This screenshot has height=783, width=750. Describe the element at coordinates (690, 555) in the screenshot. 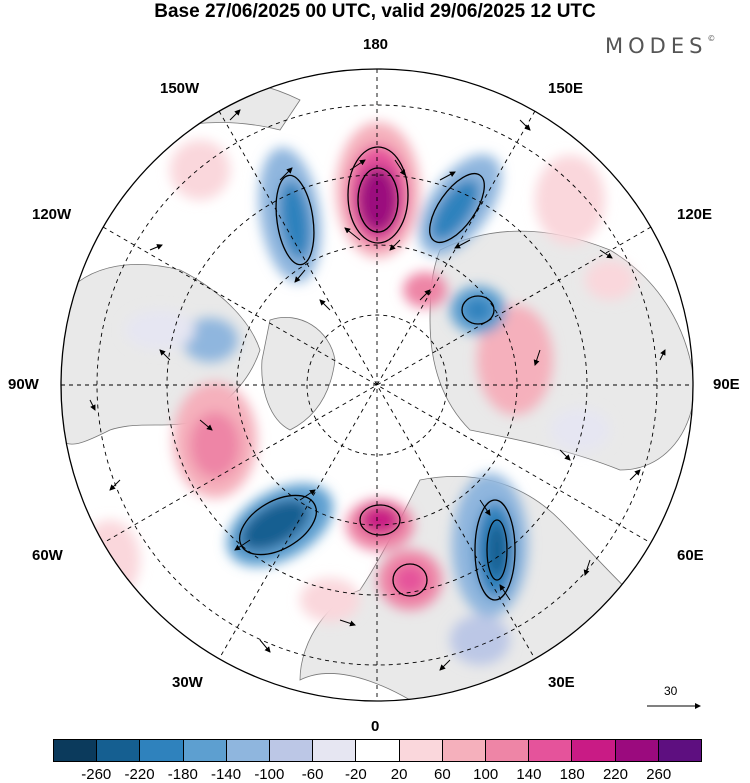

I see `lon-label-60e: 60E` at that location.